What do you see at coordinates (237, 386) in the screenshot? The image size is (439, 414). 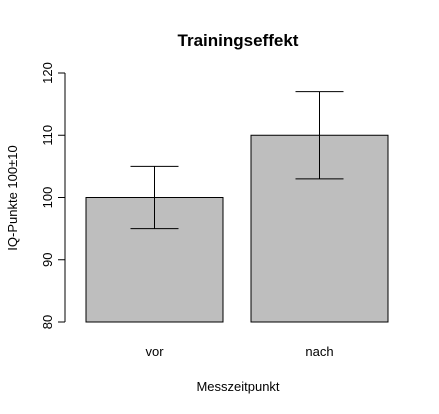 I see `x-axis-label: Messzeitpunkt` at bounding box center [237, 386].